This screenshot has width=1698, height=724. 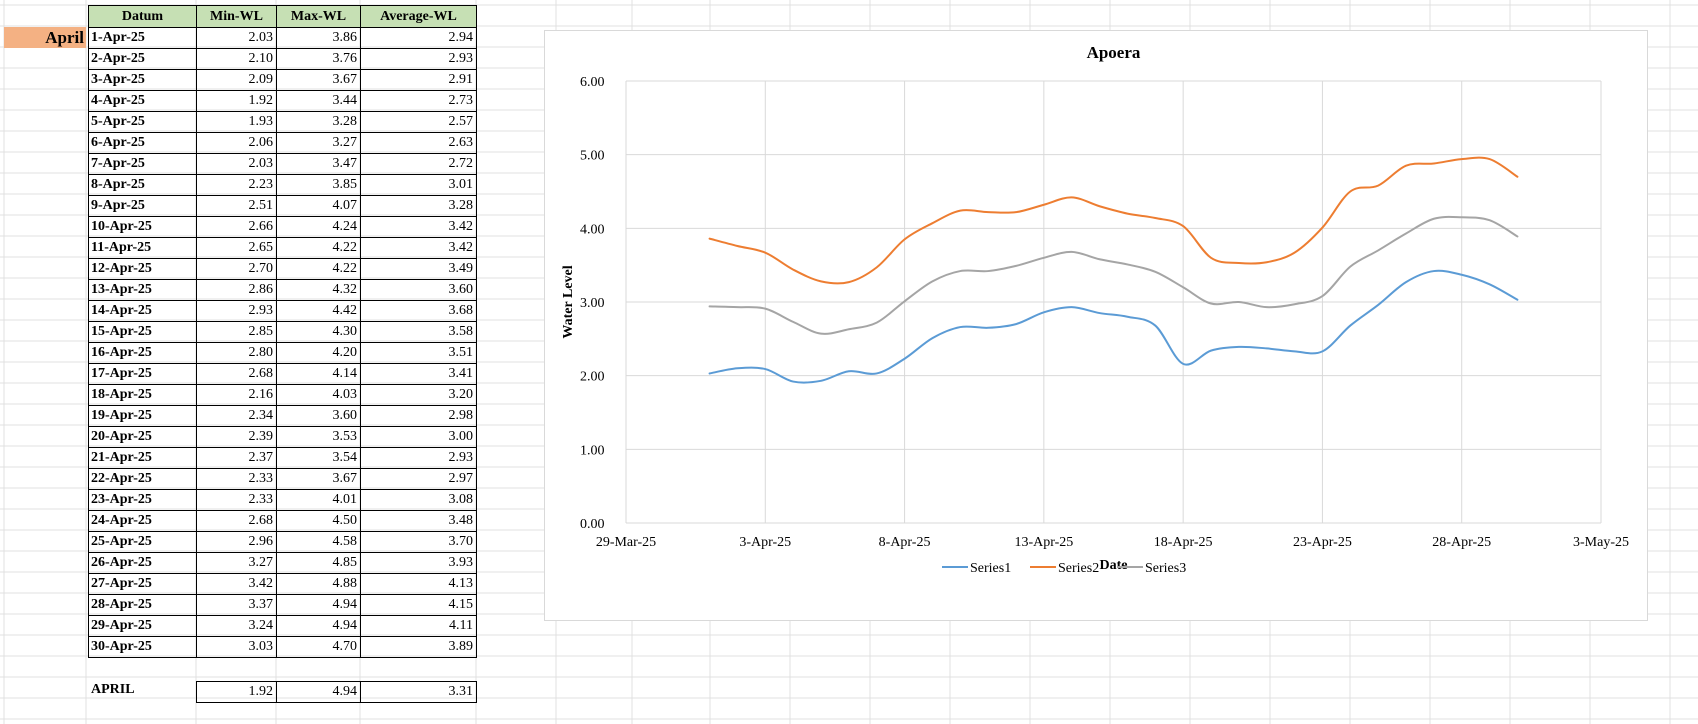 What do you see at coordinates (318, 395) in the screenshot?
I see `max-wl-cell: 4.03` at bounding box center [318, 395].